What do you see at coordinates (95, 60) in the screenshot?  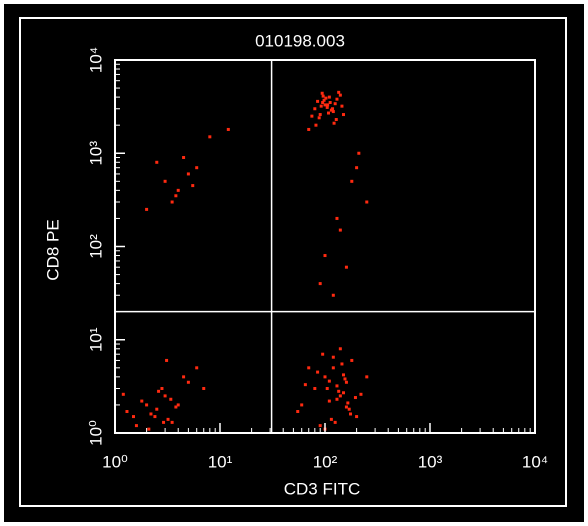 I see `y-tick-label: 10⁴` at bounding box center [95, 60].